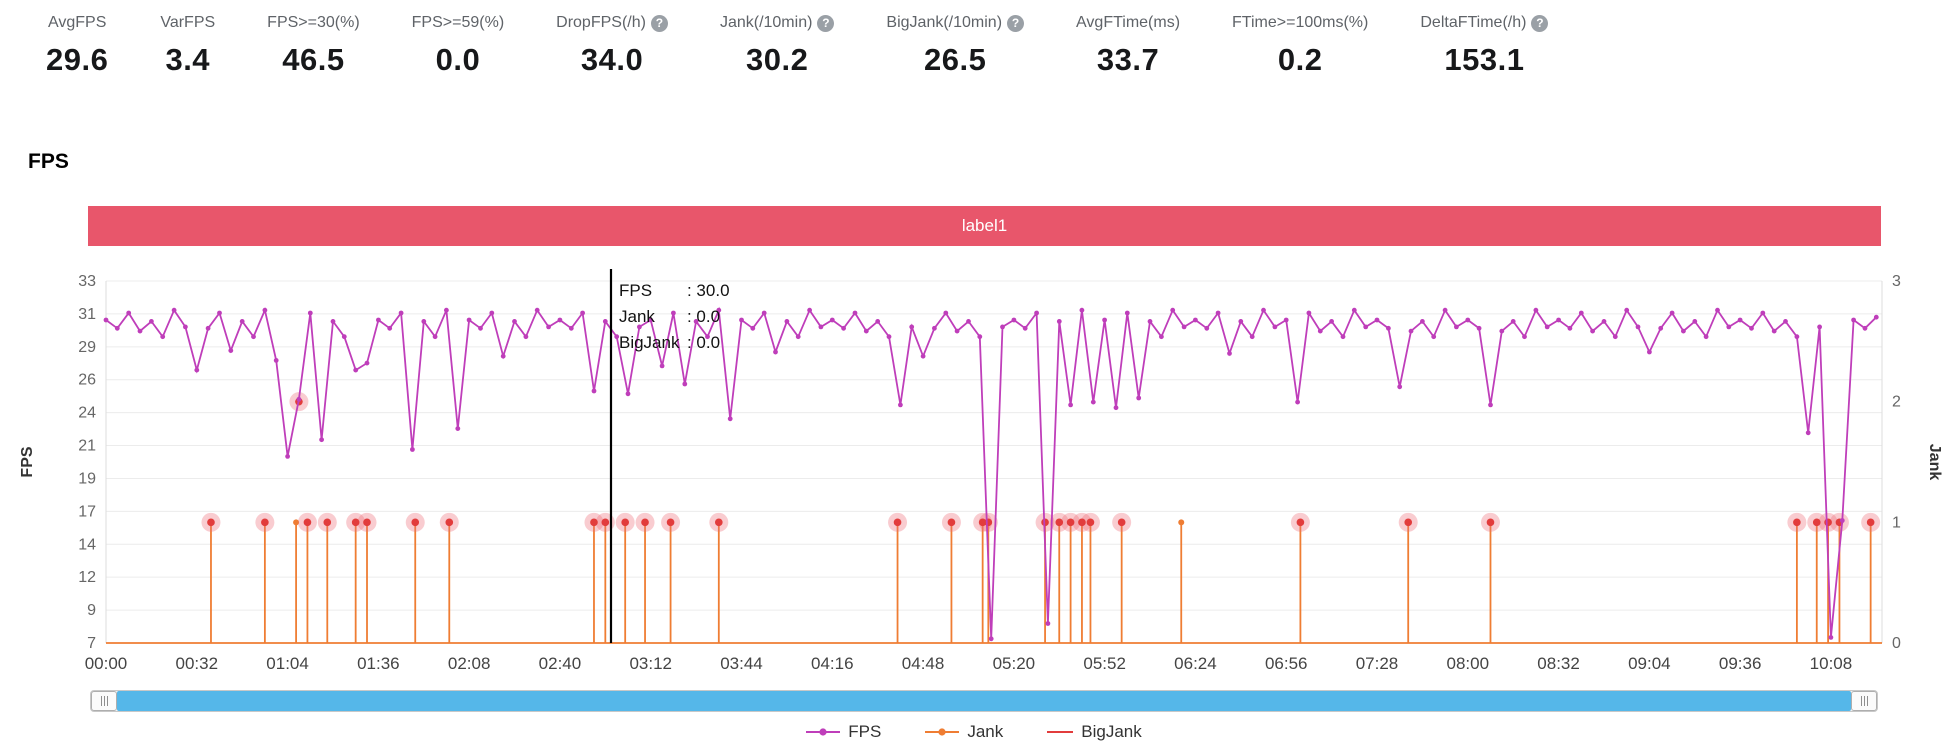 The image size is (1948, 752). Describe the element at coordinates (1896, 643) in the screenshot. I see `svg-text: 0` at that location.